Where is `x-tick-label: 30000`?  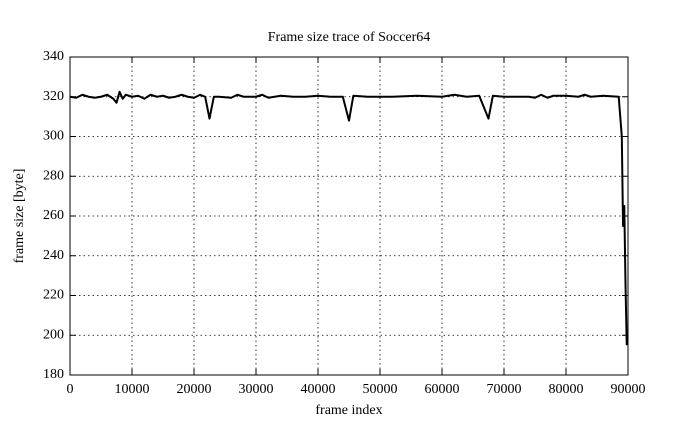 x-tick-label: 30000 is located at coordinates (256, 389).